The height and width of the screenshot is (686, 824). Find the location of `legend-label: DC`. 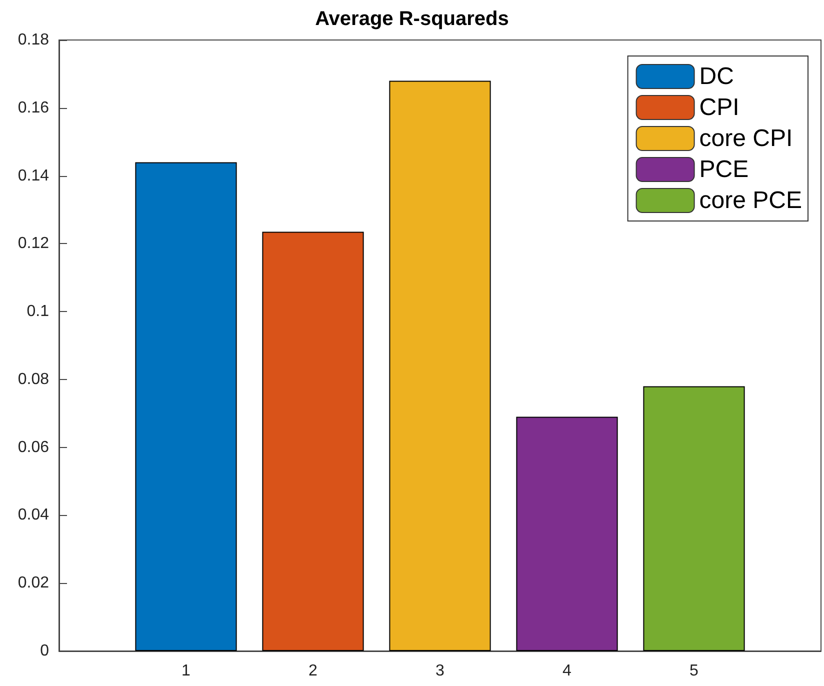

legend-label: DC is located at coordinates (716, 76).